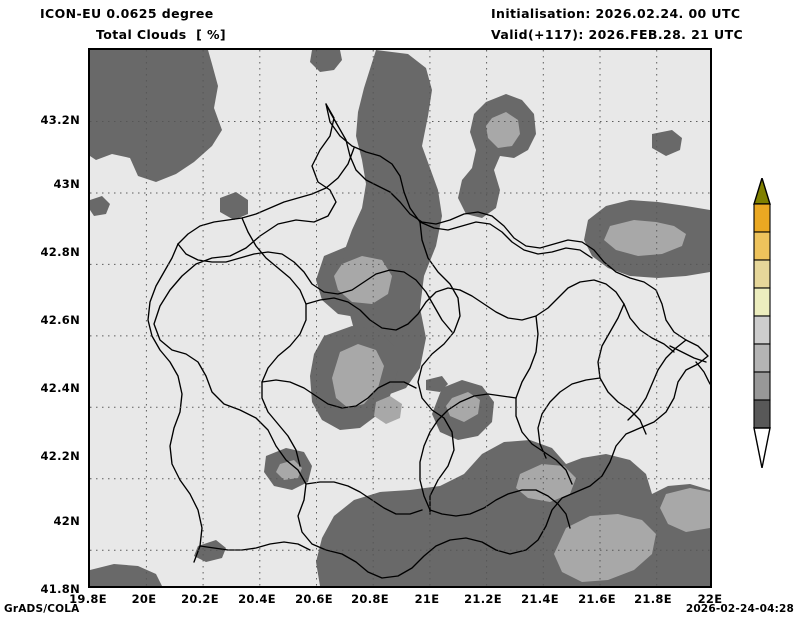  What do you see at coordinates (200, 599) in the screenshot?
I see `x-axis-tick-20.2E: 20.2E` at bounding box center [200, 599].